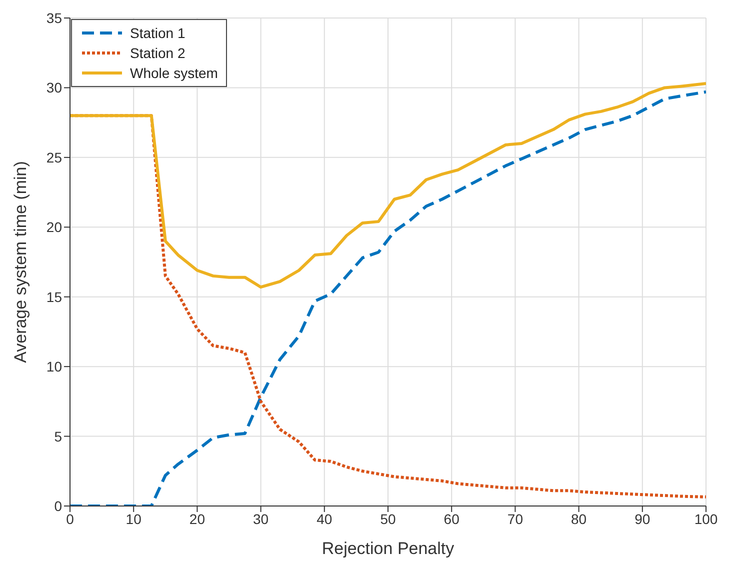 This screenshot has height=584, width=730. What do you see at coordinates (54, 366) in the screenshot?
I see `y-tick-label: 10` at bounding box center [54, 366].